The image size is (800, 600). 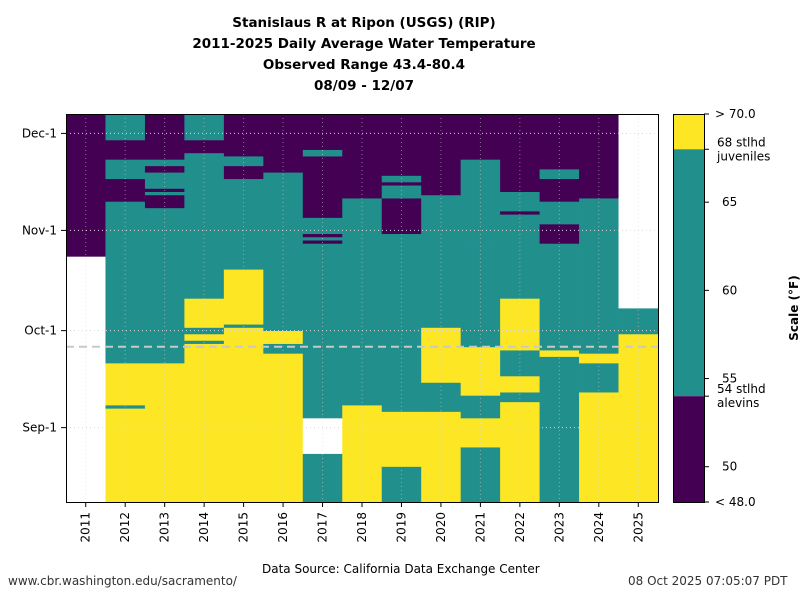 I want to click on x-tick-label: 2019, so click(x=401, y=527).